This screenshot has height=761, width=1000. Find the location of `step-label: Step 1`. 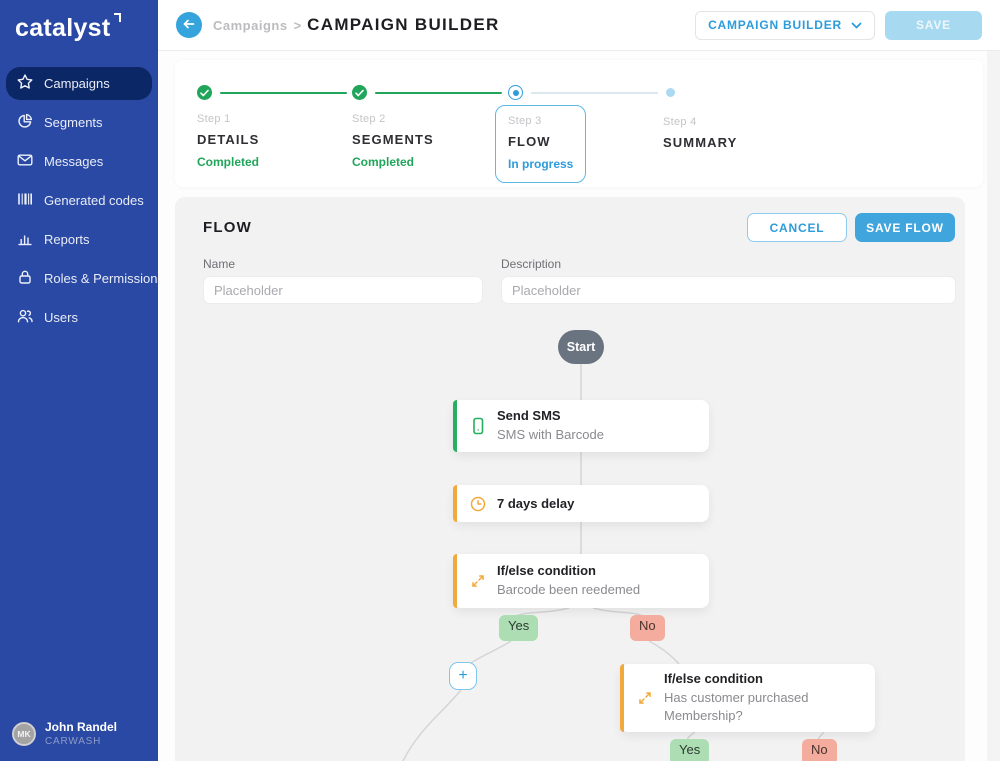

step-label: Step 1 is located at coordinates (214, 119).